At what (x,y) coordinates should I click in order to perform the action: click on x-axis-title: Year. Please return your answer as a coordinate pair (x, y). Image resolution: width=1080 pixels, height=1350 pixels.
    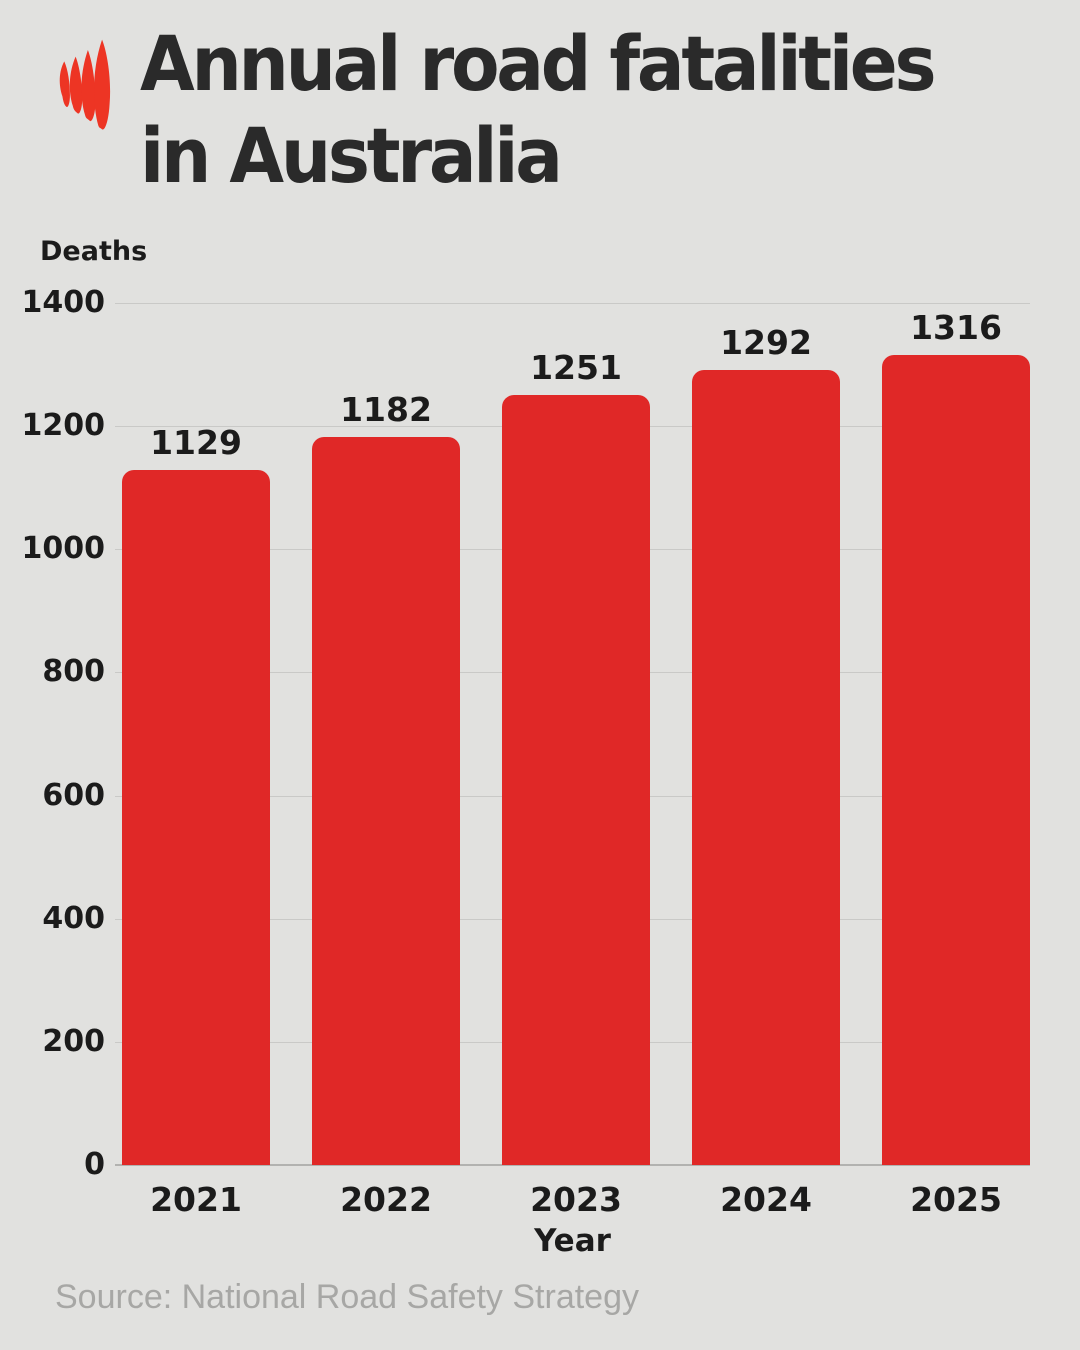
    Looking at the image, I should click on (572, 1241).